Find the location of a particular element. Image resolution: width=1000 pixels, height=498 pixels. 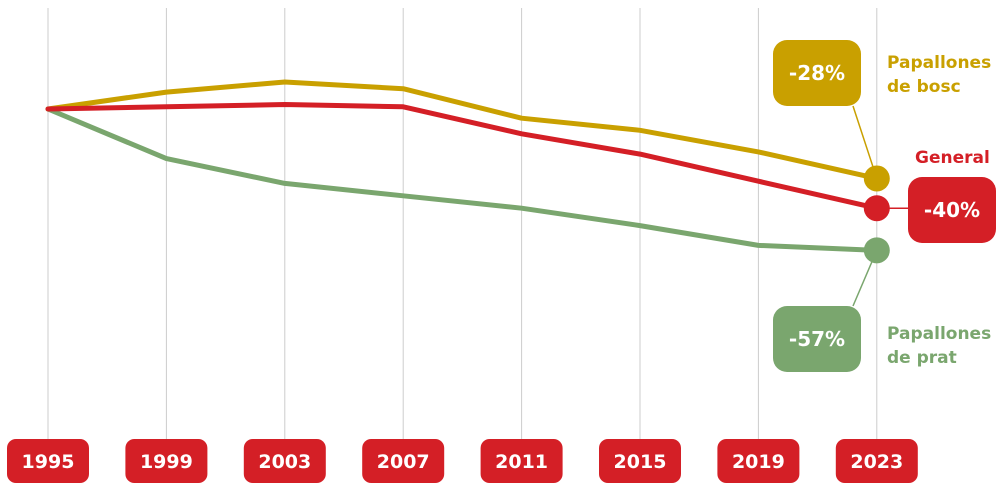

change-badge-general: -40% is located at coordinates (952, 210).